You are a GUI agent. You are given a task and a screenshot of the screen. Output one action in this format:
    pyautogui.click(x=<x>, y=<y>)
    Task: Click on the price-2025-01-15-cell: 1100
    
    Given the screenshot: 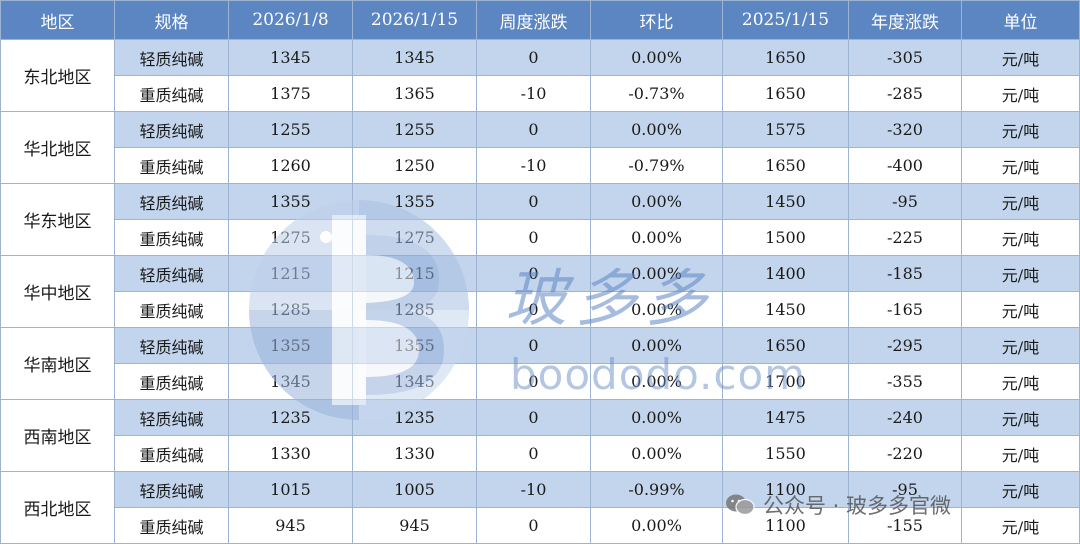 What is the action you would take?
    pyautogui.click(x=785, y=489)
    